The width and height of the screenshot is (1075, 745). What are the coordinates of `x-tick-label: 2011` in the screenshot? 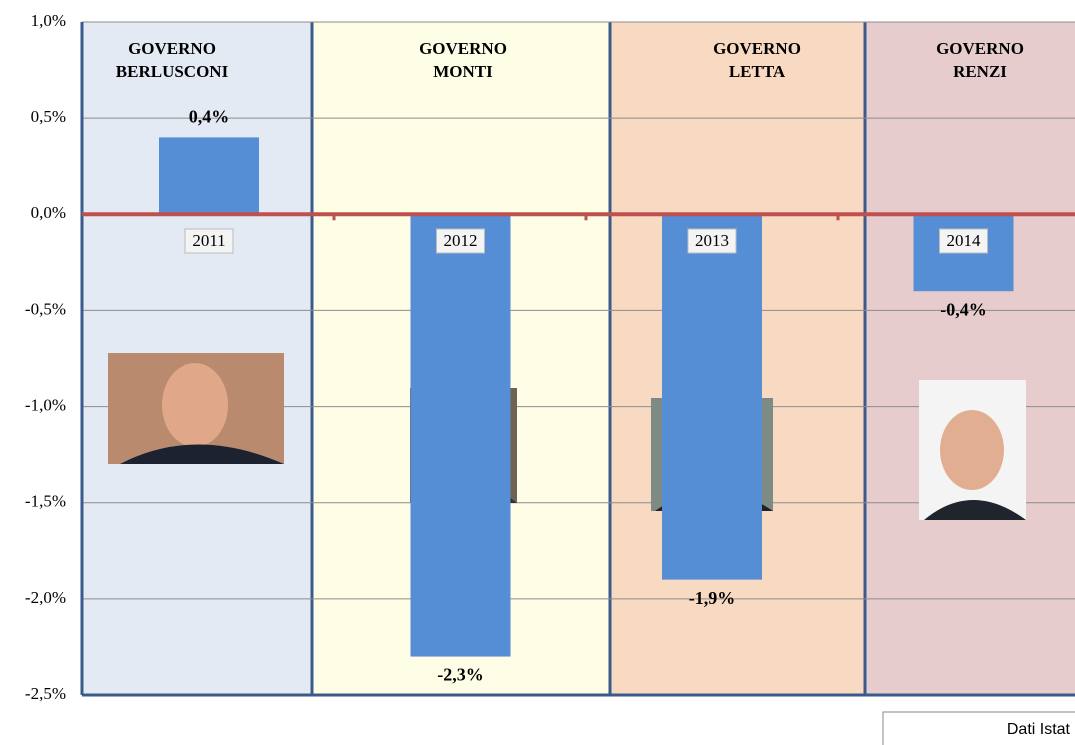 It's located at (208, 240).